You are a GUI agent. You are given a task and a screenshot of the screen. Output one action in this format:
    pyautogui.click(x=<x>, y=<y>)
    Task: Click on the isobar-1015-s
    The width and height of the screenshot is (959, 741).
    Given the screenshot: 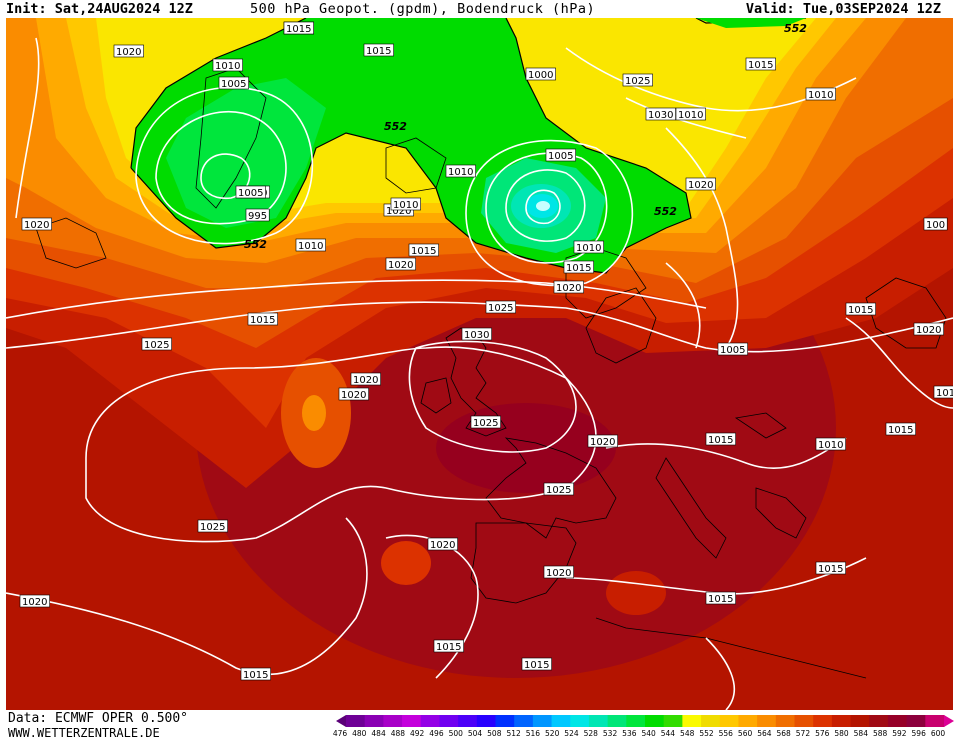 What is the action you would take?
    pyautogui.click(x=432, y=606)
    